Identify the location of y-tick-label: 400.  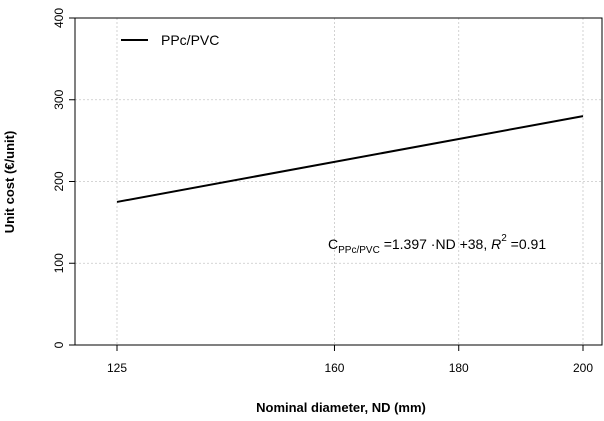
(59, 18).